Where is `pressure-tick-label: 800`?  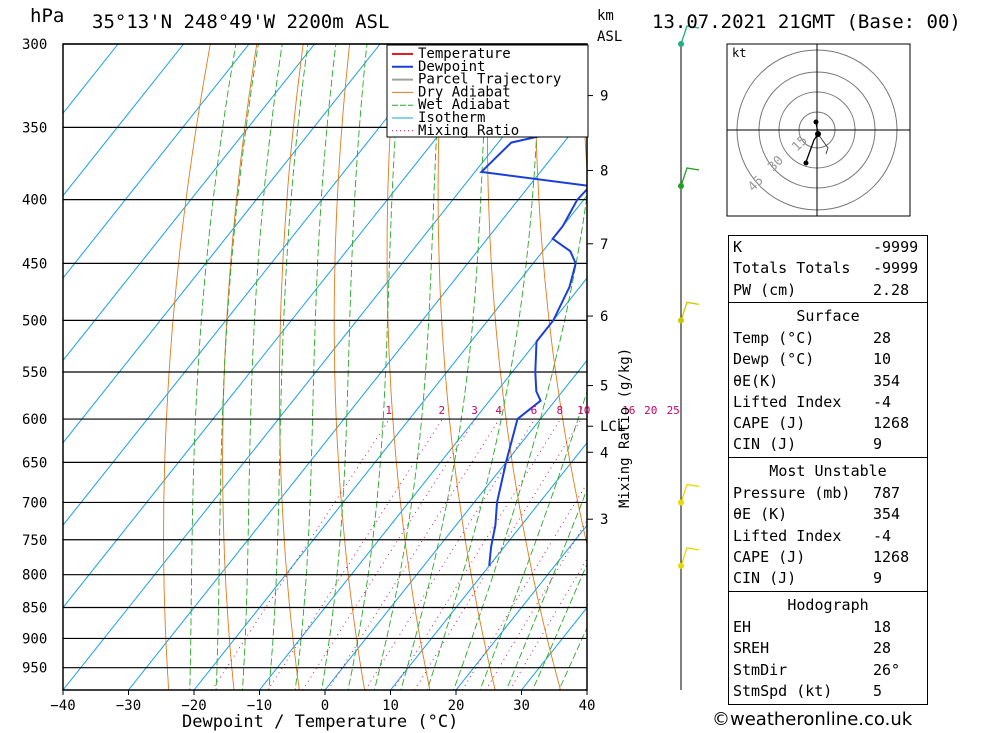
pressure-tick-label: 800 is located at coordinates (34, 576).